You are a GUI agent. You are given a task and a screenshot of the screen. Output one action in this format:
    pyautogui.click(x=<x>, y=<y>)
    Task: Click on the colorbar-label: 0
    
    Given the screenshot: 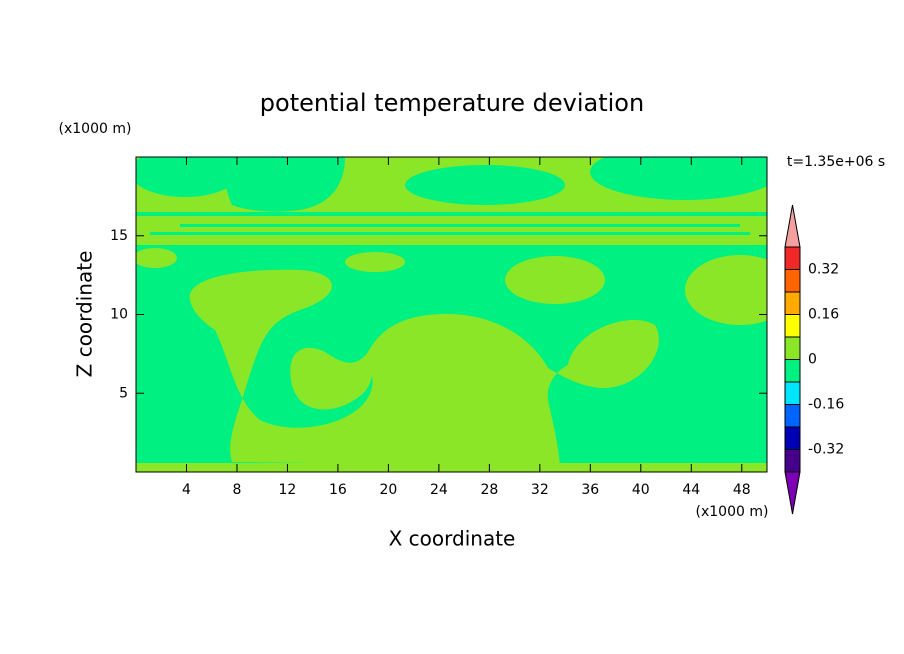 What is the action you would take?
    pyautogui.click(x=812, y=360)
    